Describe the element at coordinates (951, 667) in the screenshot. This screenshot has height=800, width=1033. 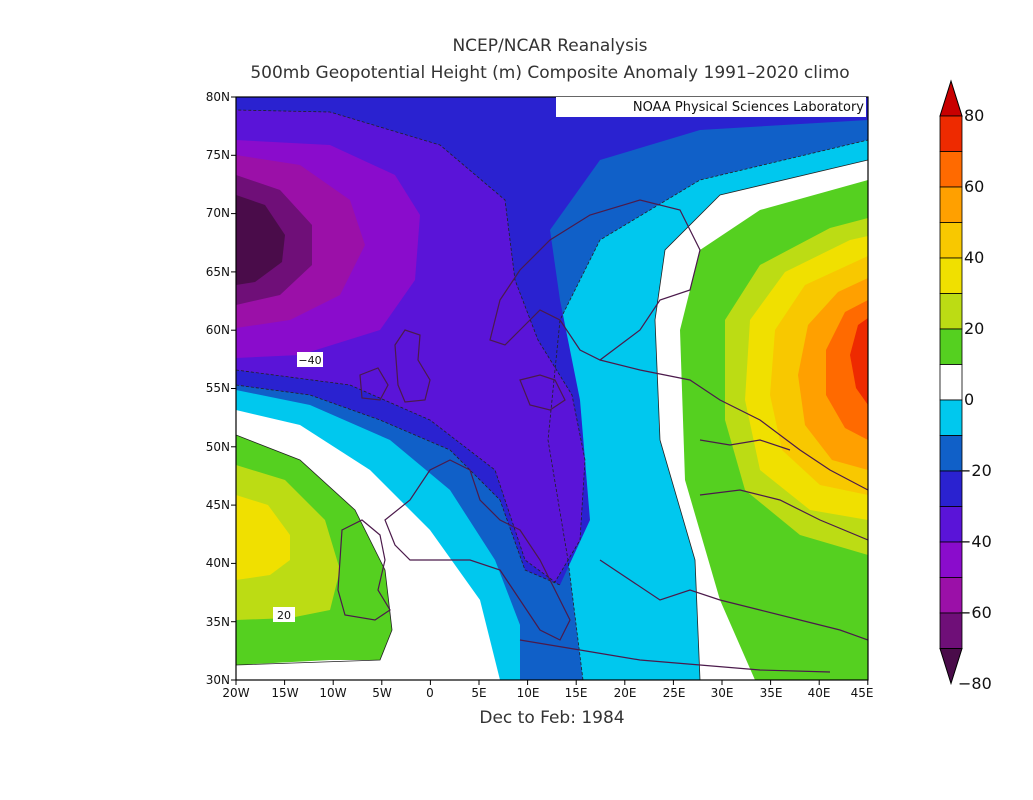
I see `colorbar-arrow-bottom` at that location.